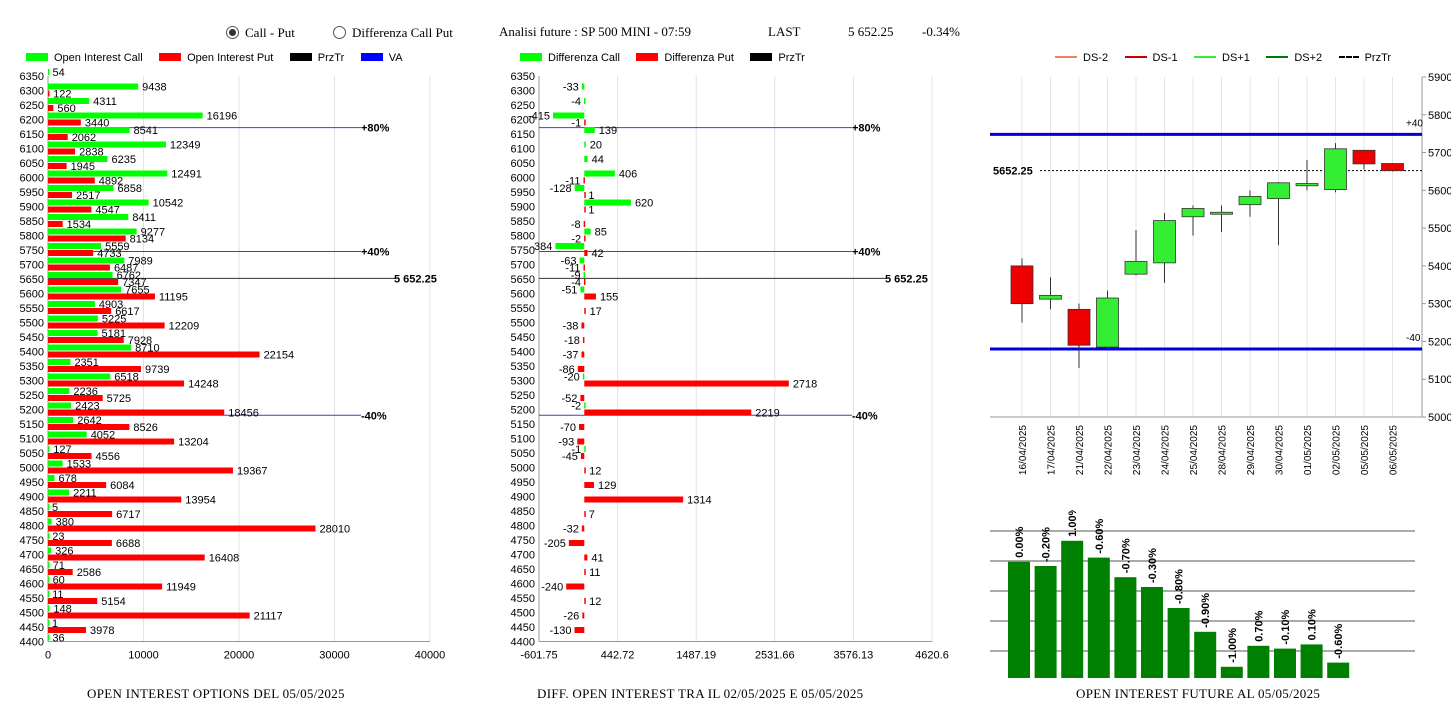 The height and width of the screenshot is (704, 1451). What do you see at coordinates (644, 204) in the screenshot?
I see `data-label: 620` at bounding box center [644, 204].